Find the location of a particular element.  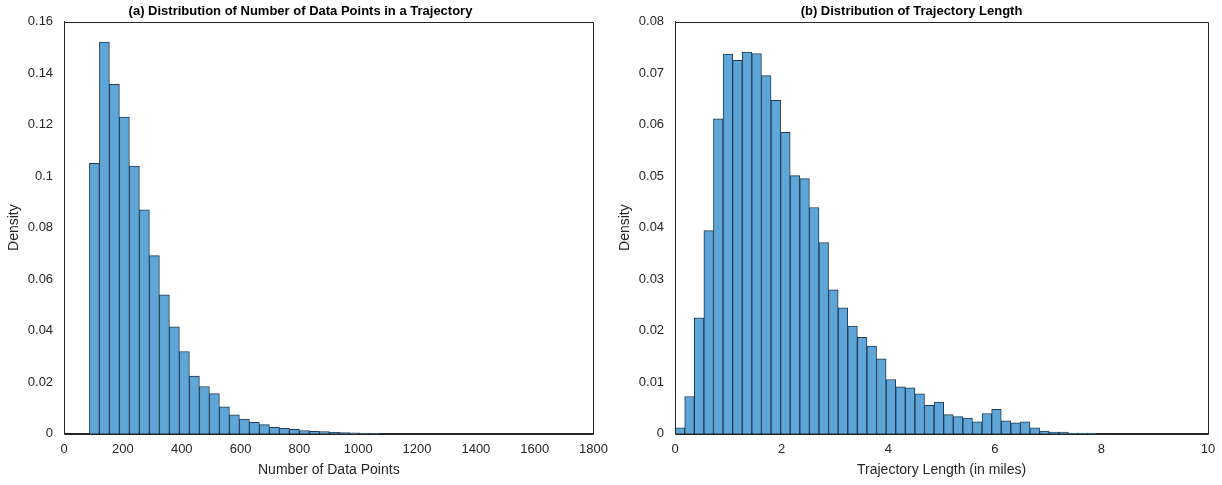

y-tick-label: 0.12 is located at coordinates (40, 124).